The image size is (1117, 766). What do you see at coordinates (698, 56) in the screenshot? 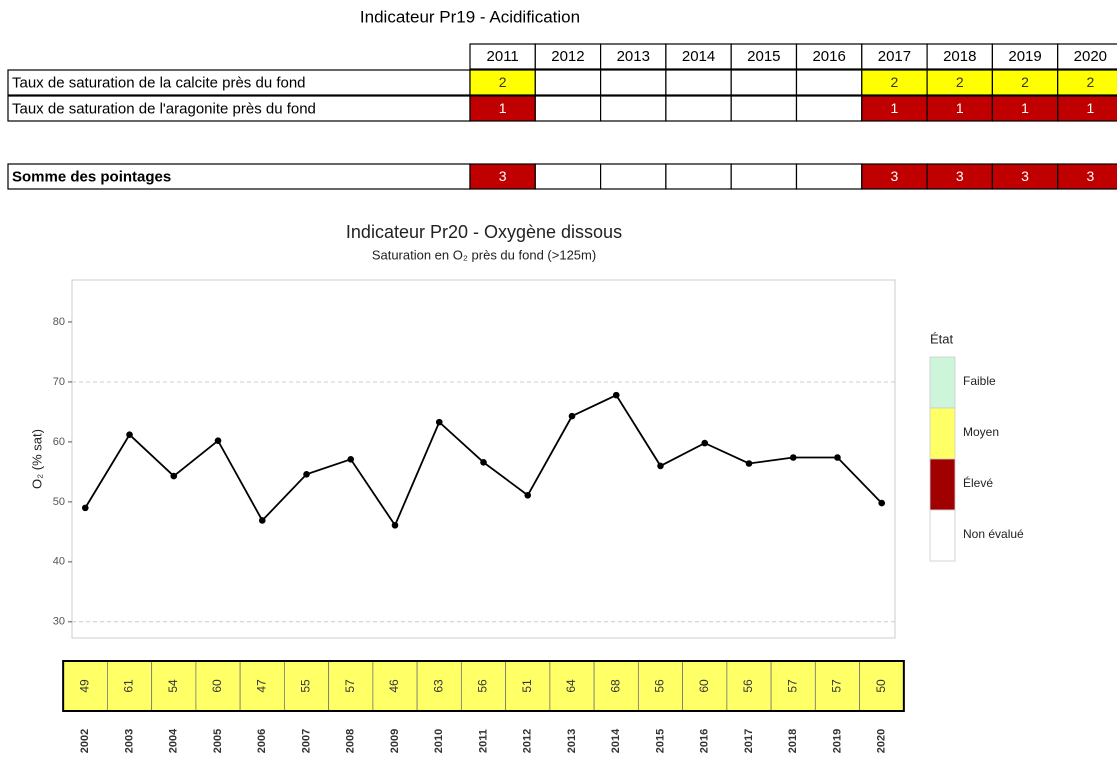
I see `column-header: 2014` at bounding box center [698, 56].